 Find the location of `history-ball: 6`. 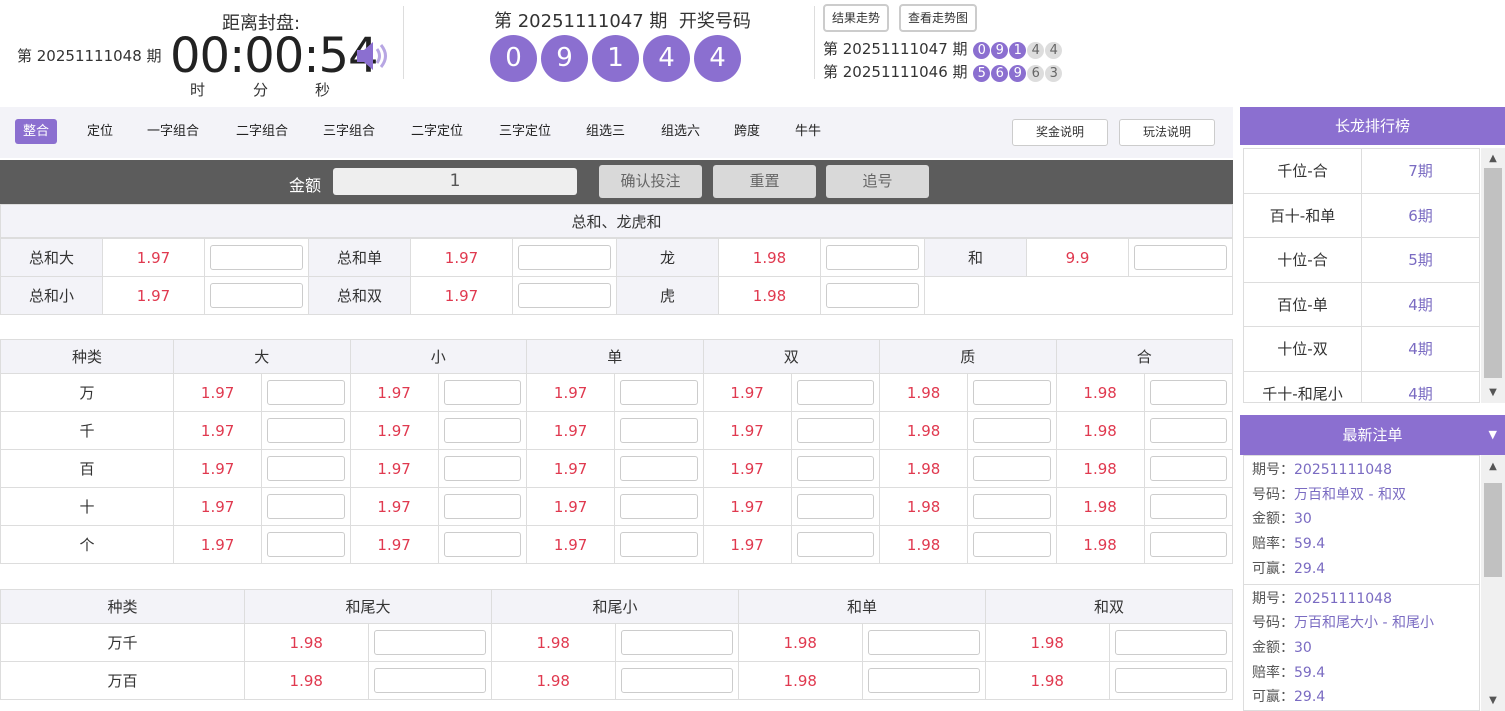

history-ball: 6 is located at coordinates (1000, 73).